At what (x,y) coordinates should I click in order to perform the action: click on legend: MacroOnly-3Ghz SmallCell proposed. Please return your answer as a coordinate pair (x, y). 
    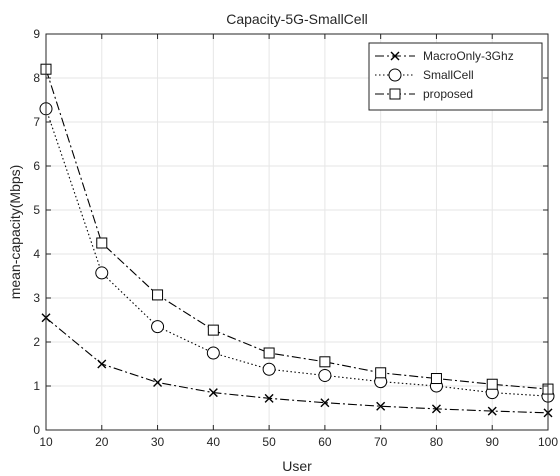
    Looking at the image, I should click on (455, 76).